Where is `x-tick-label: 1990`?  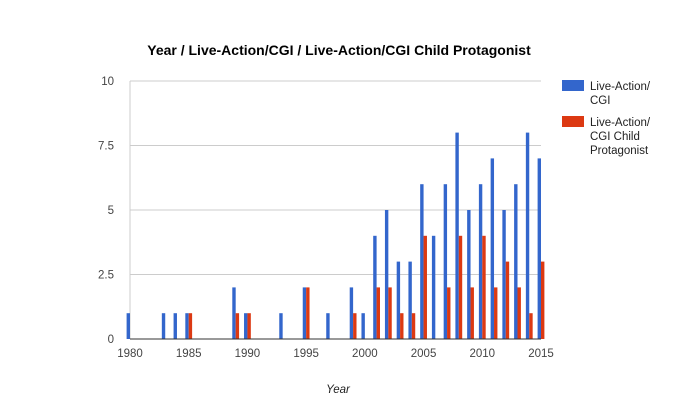 x-tick-label: 1990 is located at coordinates (248, 354).